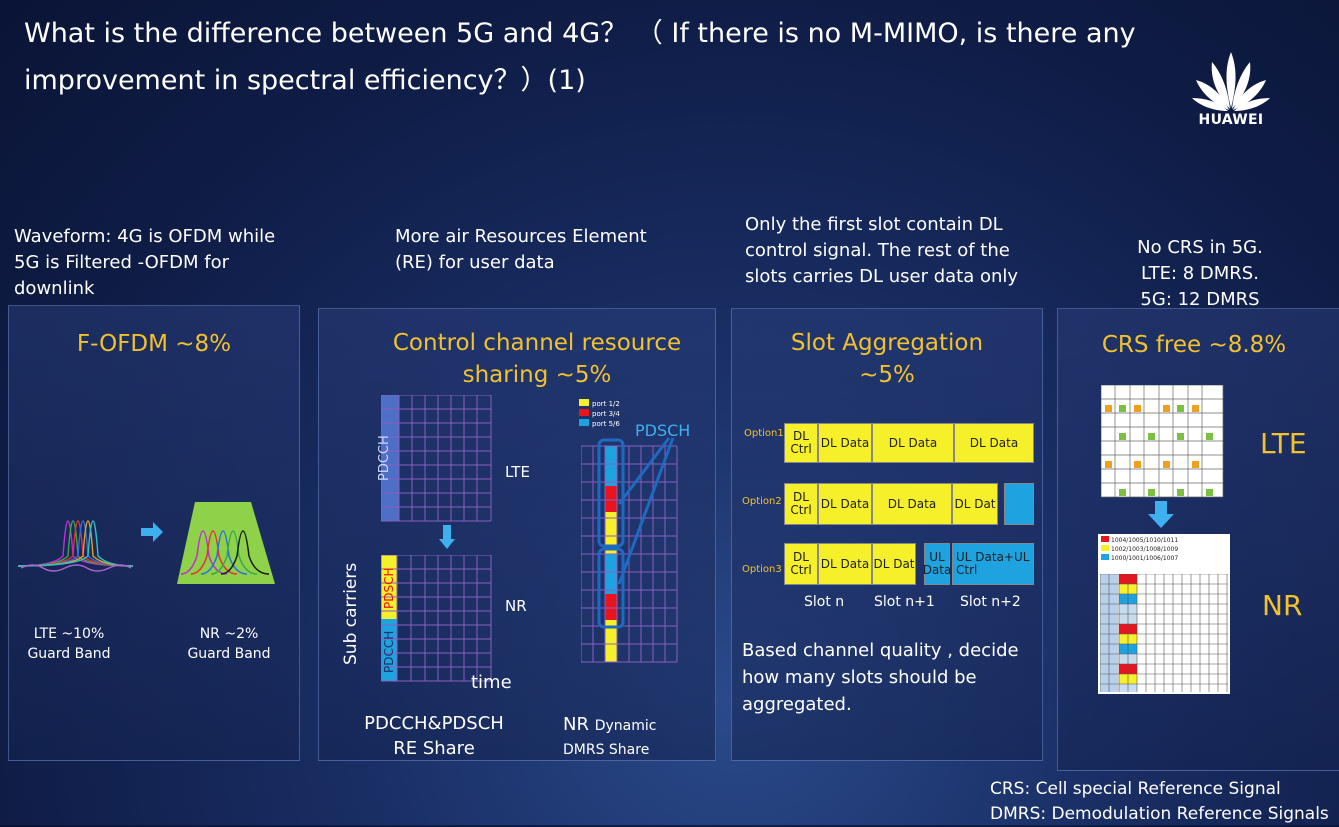 The image size is (1339, 827). I want to click on title-line-2: improvement in spectral efficiency？）(1), so click(305, 80).